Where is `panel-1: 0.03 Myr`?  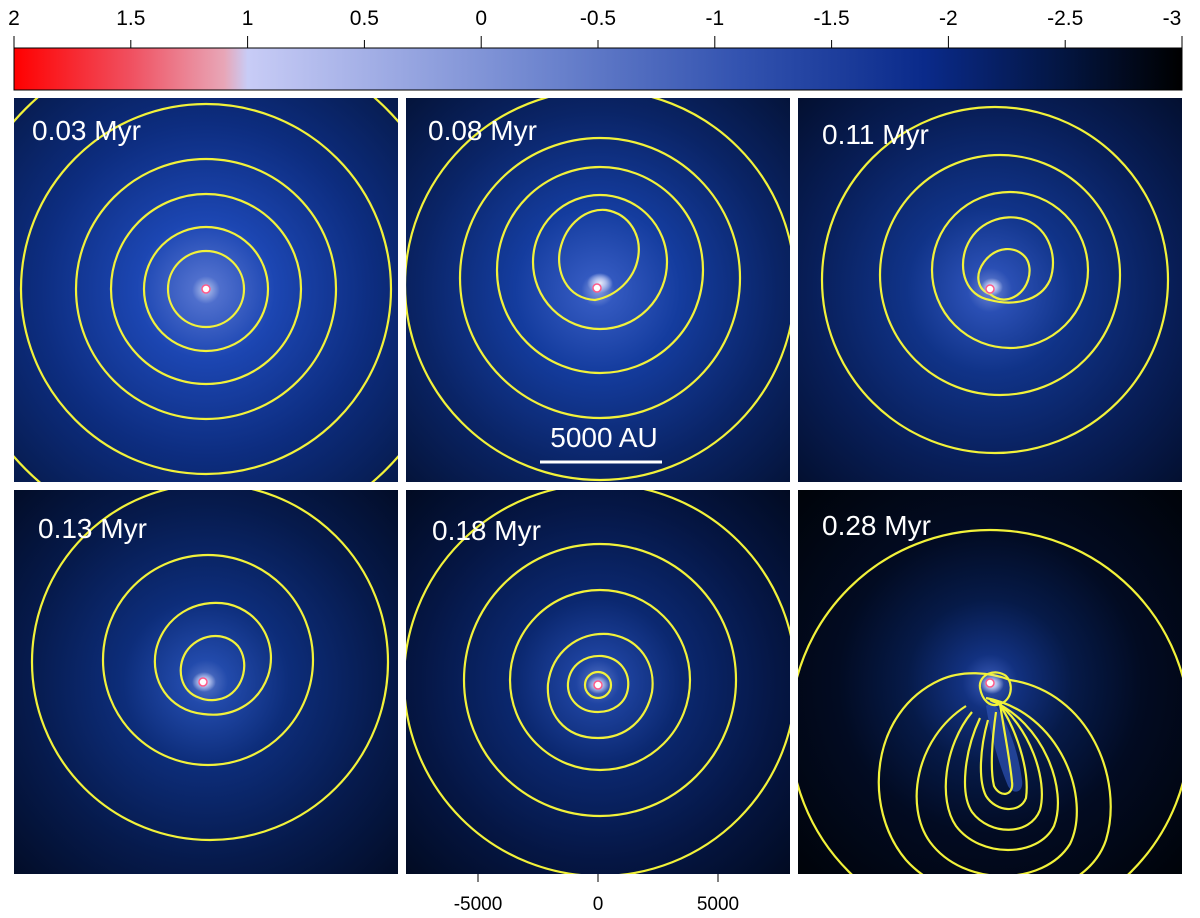
panel-1: 0.03 Myr is located at coordinates (206, 290).